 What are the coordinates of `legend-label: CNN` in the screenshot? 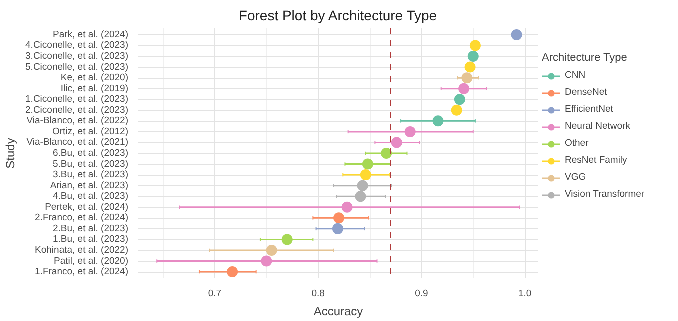 It's located at (575, 76).